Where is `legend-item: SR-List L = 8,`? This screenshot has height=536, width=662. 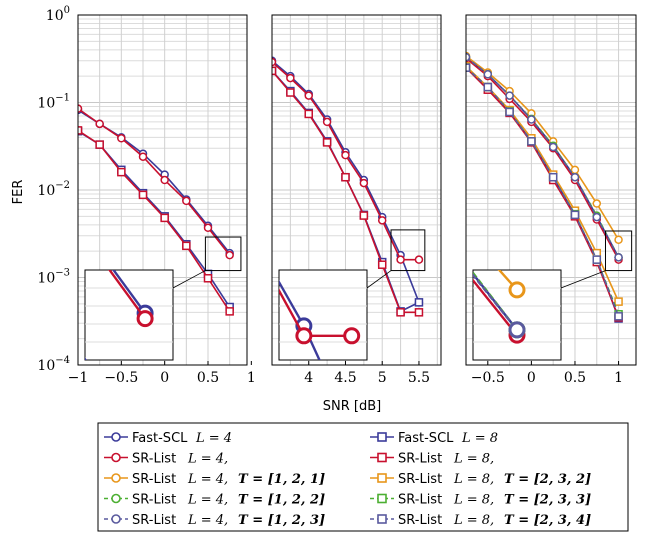 legend-item: SR-List L = 8, is located at coordinates (432, 459).